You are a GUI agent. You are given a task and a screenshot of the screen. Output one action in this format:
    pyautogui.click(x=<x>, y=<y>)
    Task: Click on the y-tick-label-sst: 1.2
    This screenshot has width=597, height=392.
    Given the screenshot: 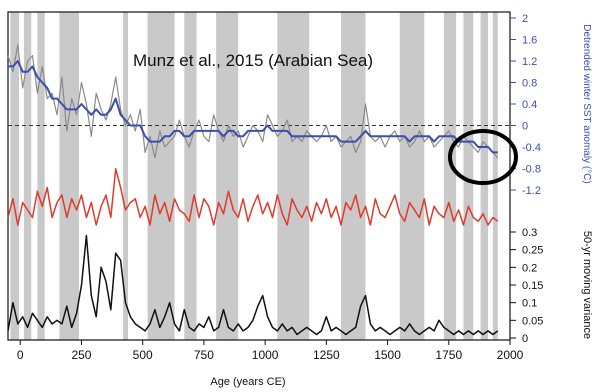 What is the action you would take?
    pyautogui.click(x=529, y=62)
    